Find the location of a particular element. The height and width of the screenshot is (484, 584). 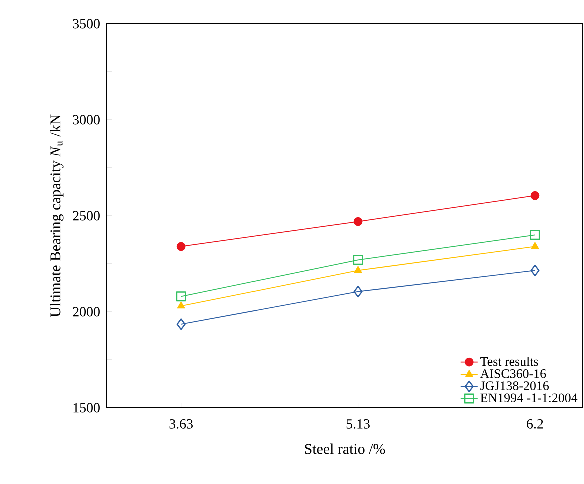

y-tick-label: 3000 is located at coordinates (86, 120).